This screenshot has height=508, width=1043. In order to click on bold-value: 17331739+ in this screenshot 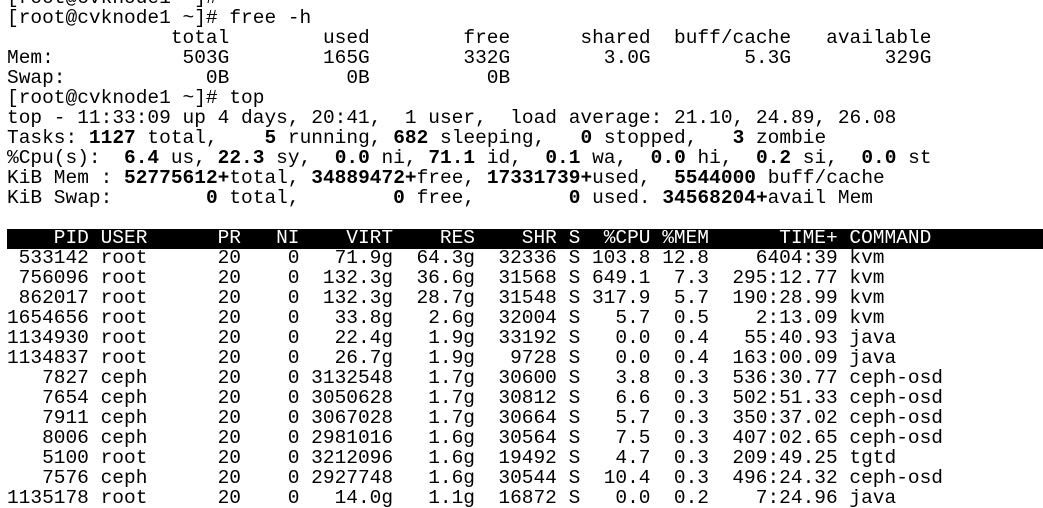, I will do `click(539, 178)`.